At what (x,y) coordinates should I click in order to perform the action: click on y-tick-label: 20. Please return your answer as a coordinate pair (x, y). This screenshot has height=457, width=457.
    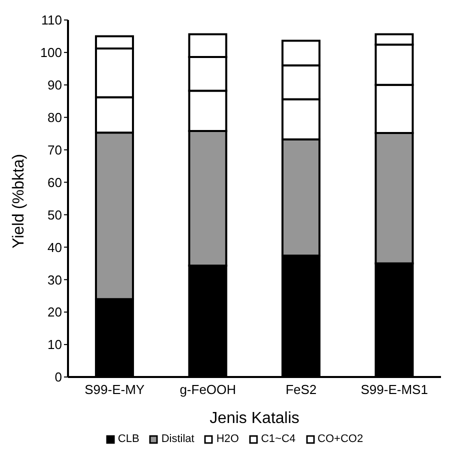
    Looking at the image, I should click on (55, 312).